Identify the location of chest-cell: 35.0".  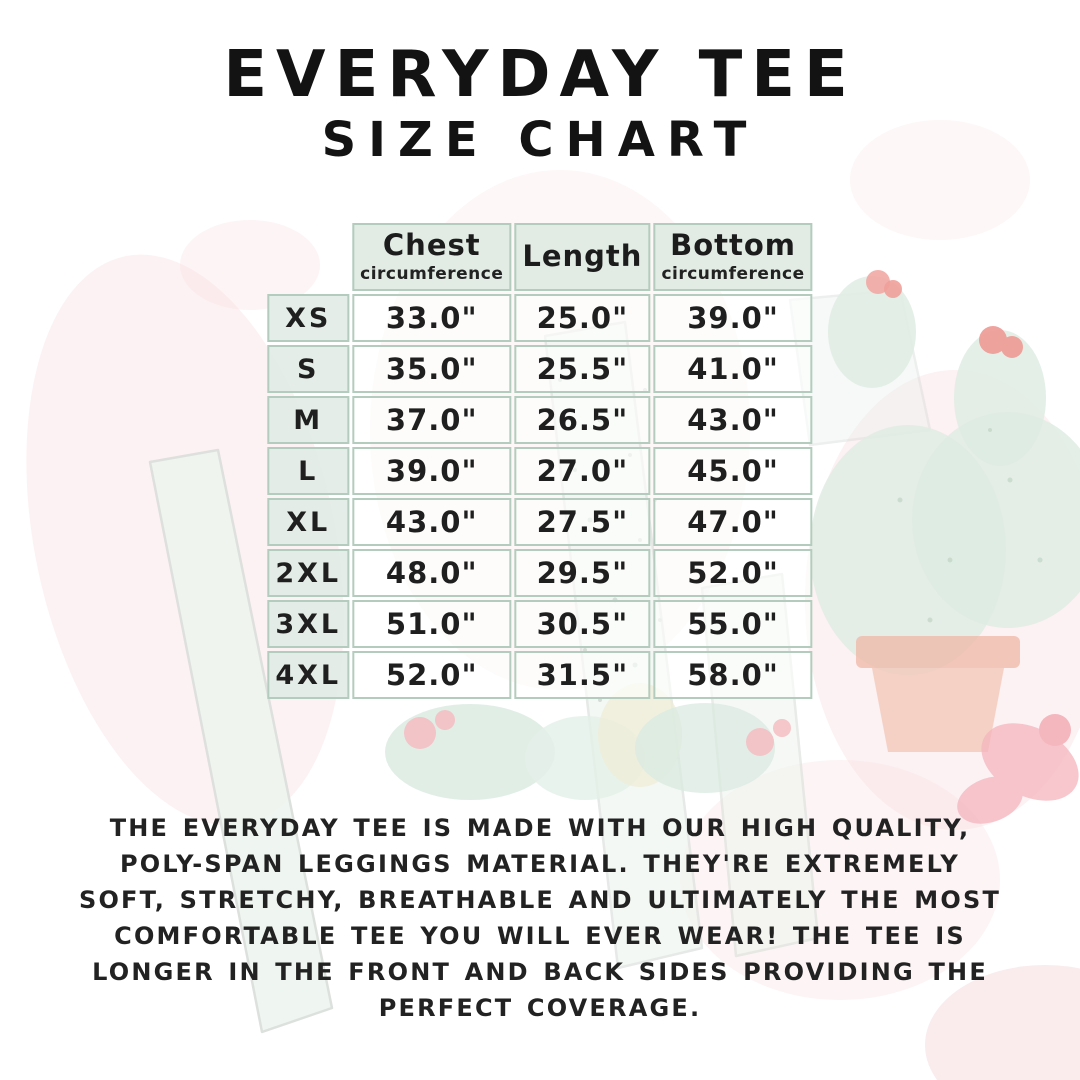
(432, 369).